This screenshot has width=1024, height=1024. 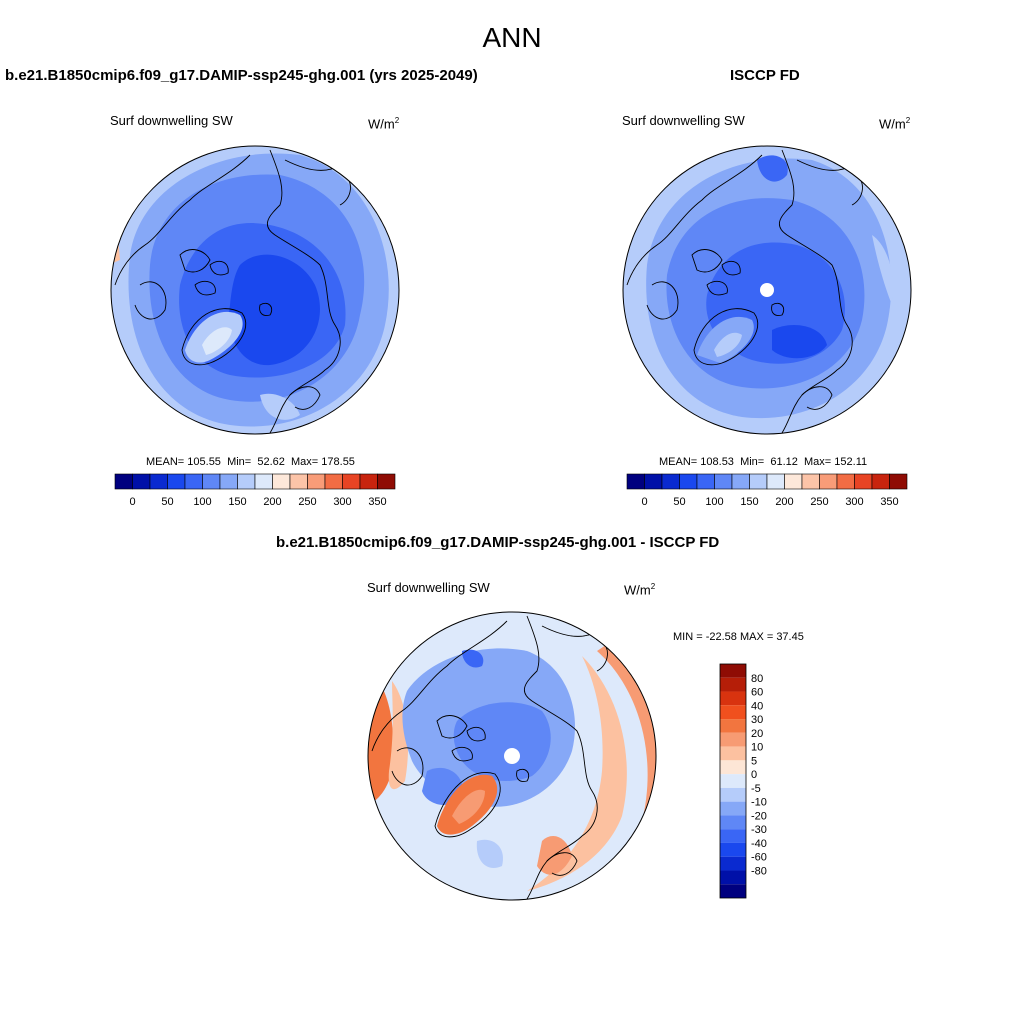 I want to click on right-units-label: W/m2, so click(x=894, y=123).